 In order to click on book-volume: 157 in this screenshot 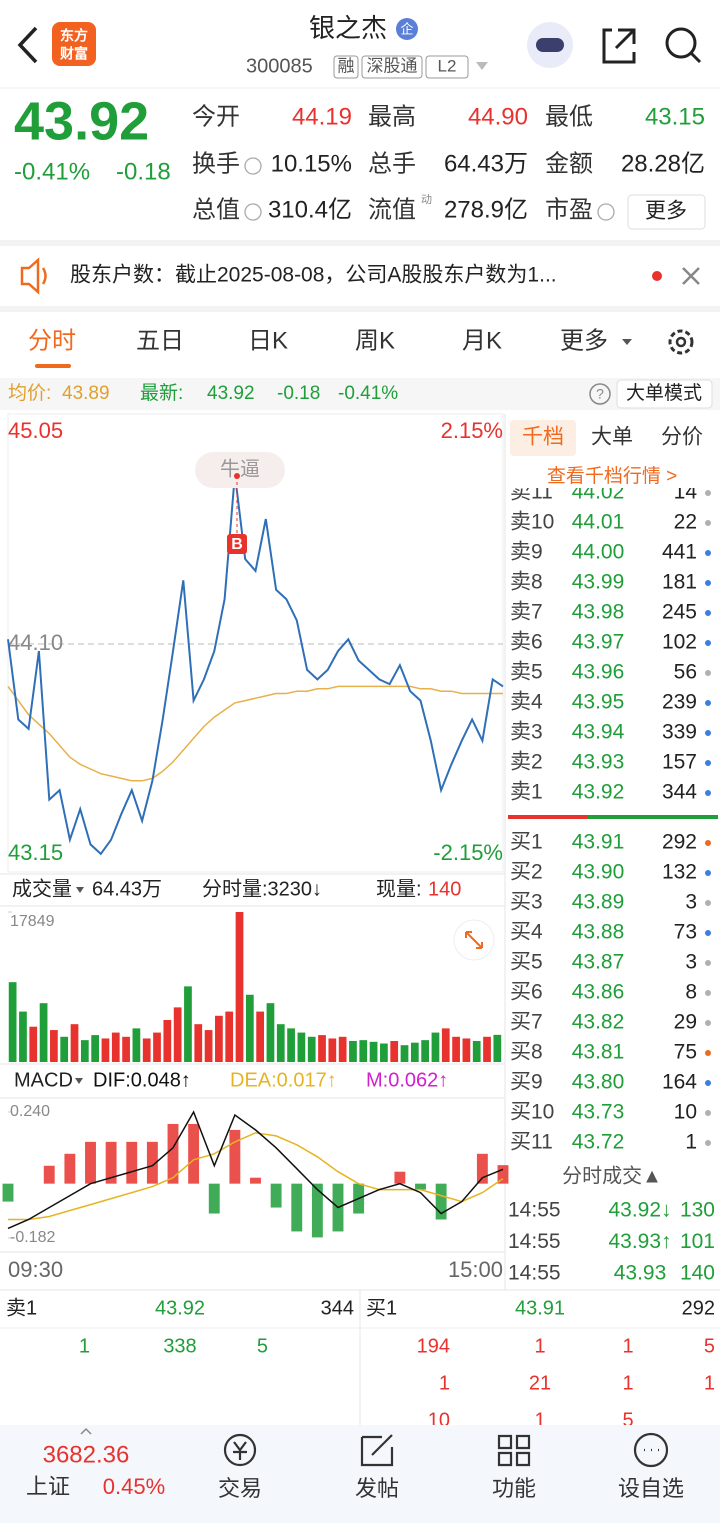, I will do `click(679, 762)`.